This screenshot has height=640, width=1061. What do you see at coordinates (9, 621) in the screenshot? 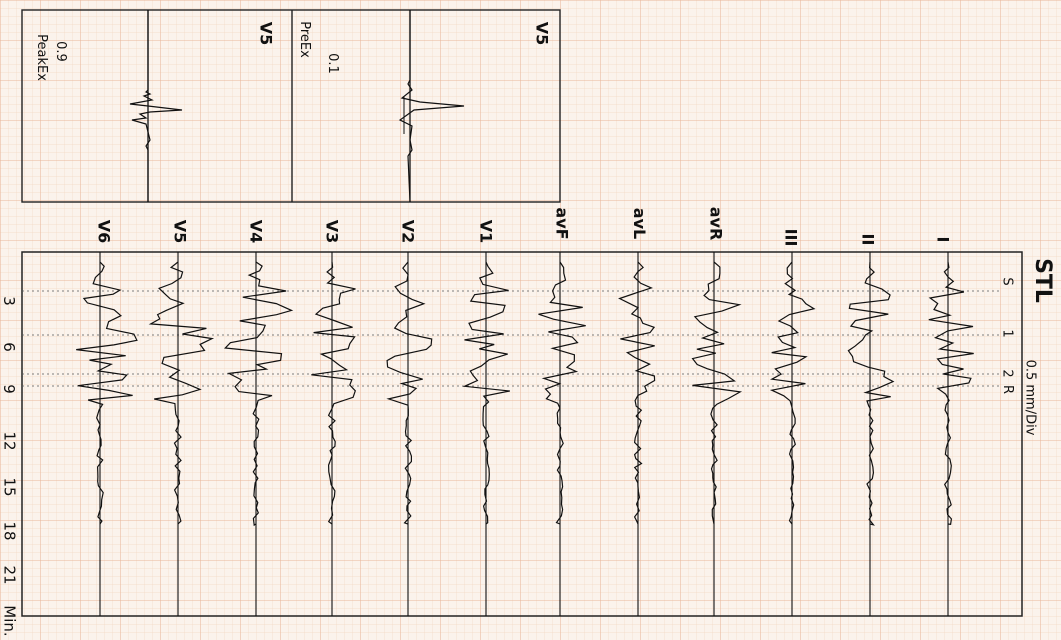
I see `time-tick-min: Min.` at bounding box center [9, 621].